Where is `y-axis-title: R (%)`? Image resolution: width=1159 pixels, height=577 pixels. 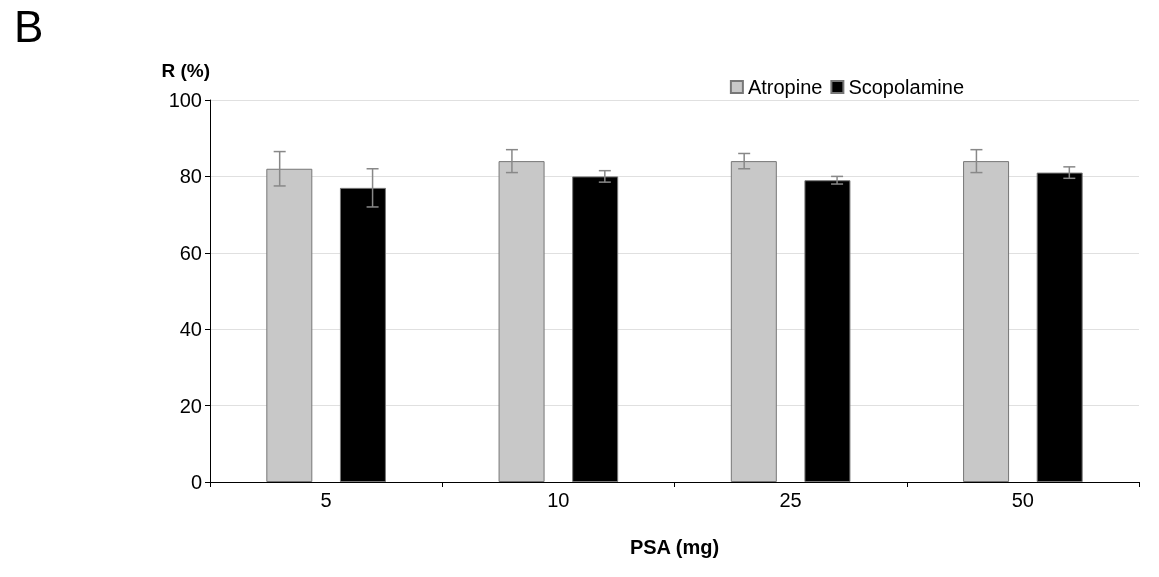
y-axis-title: R (%) is located at coordinates (185, 70).